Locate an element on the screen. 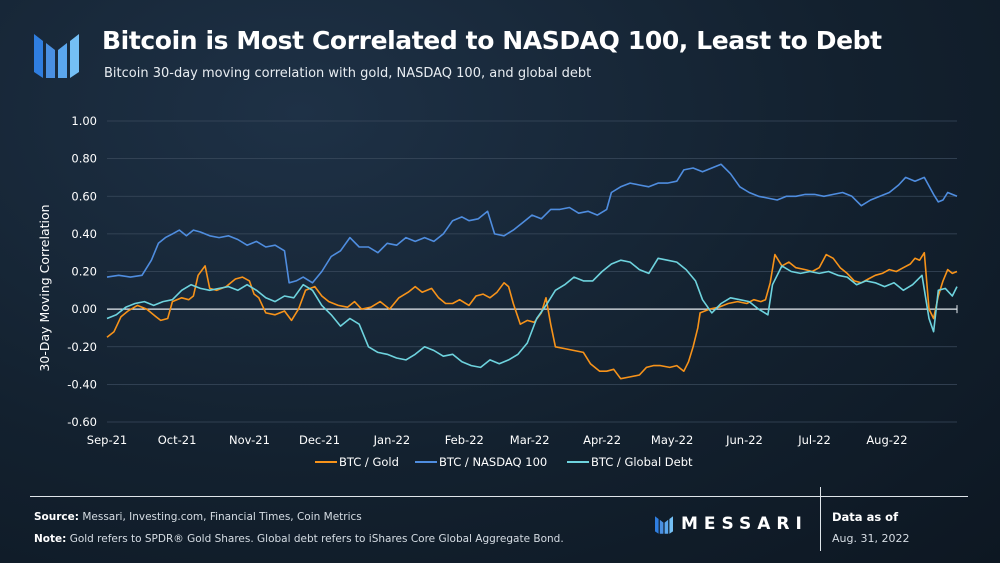 The height and width of the screenshot is (563, 1000). y-tick-label: -0.20 is located at coordinates (82, 347).